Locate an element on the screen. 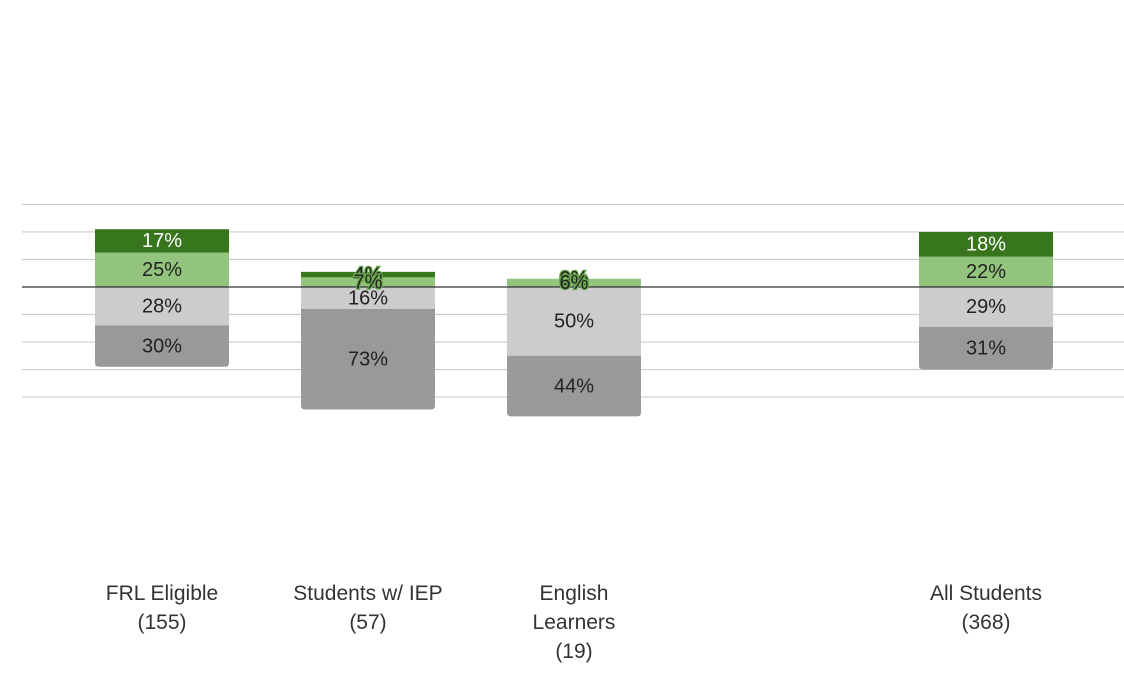 The image size is (1124, 674). segment-label: 25% is located at coordinates (162, 270).